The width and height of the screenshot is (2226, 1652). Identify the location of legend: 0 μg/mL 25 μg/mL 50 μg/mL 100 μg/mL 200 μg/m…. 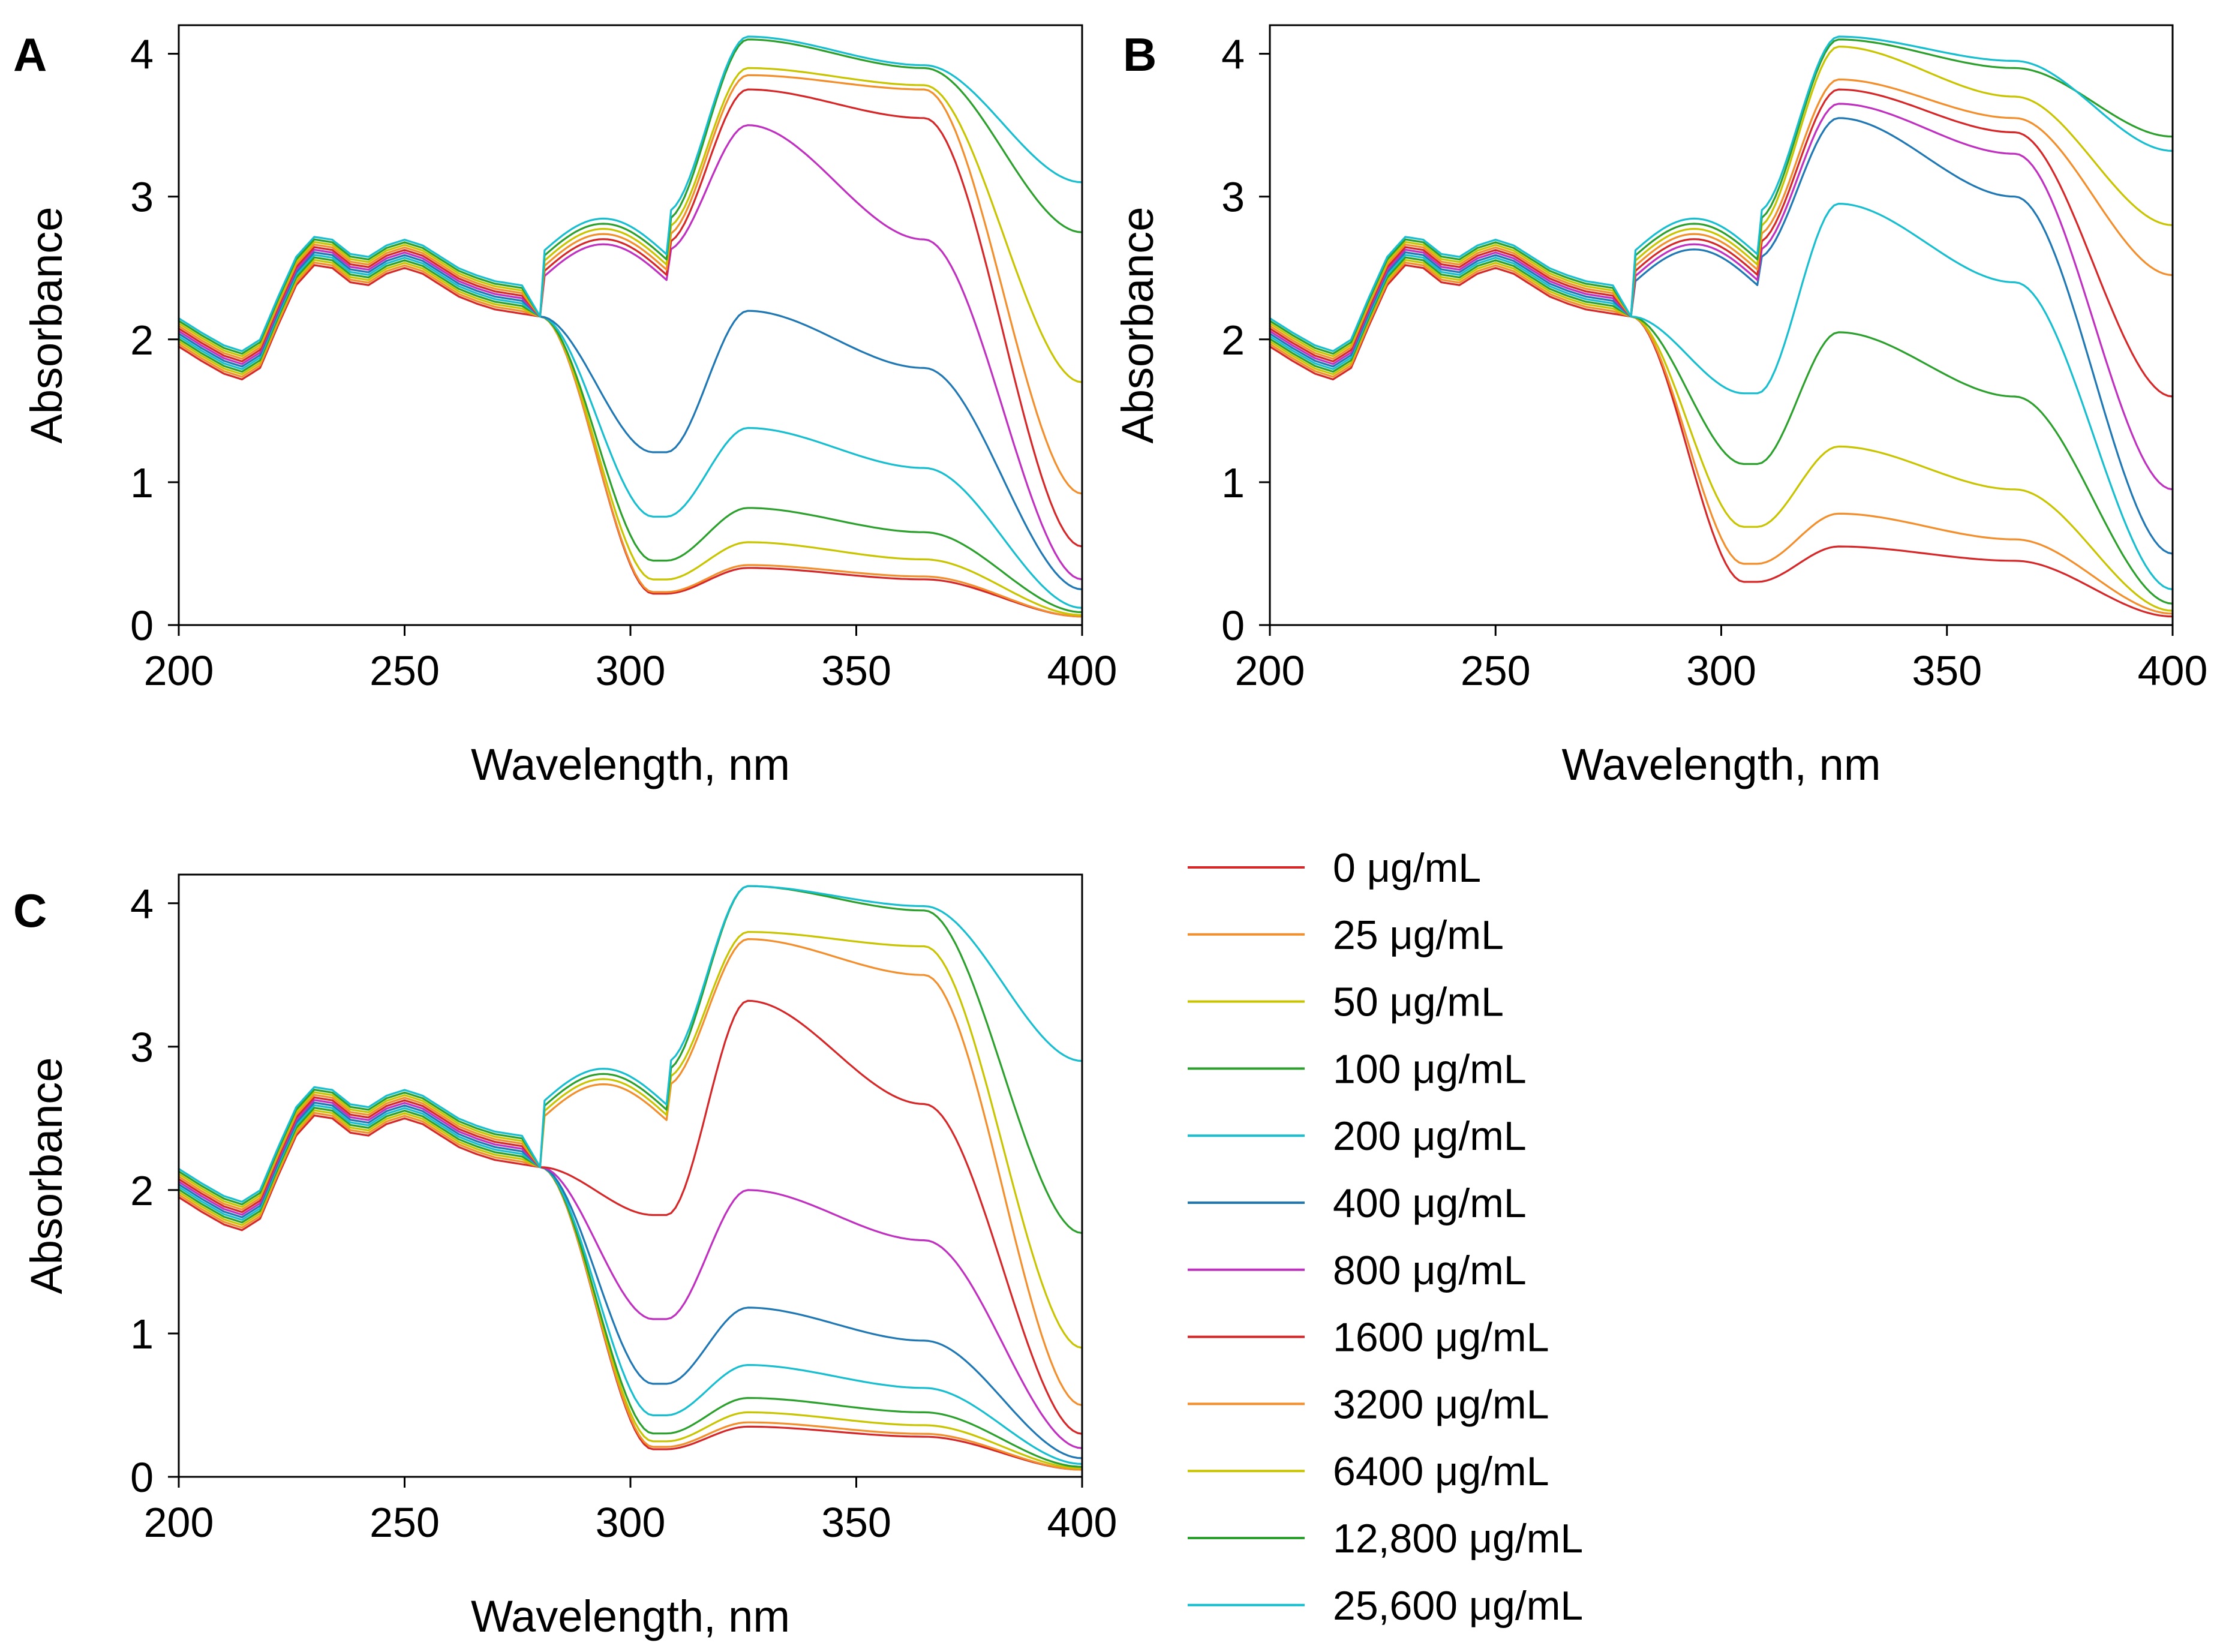
(1385, 1237).